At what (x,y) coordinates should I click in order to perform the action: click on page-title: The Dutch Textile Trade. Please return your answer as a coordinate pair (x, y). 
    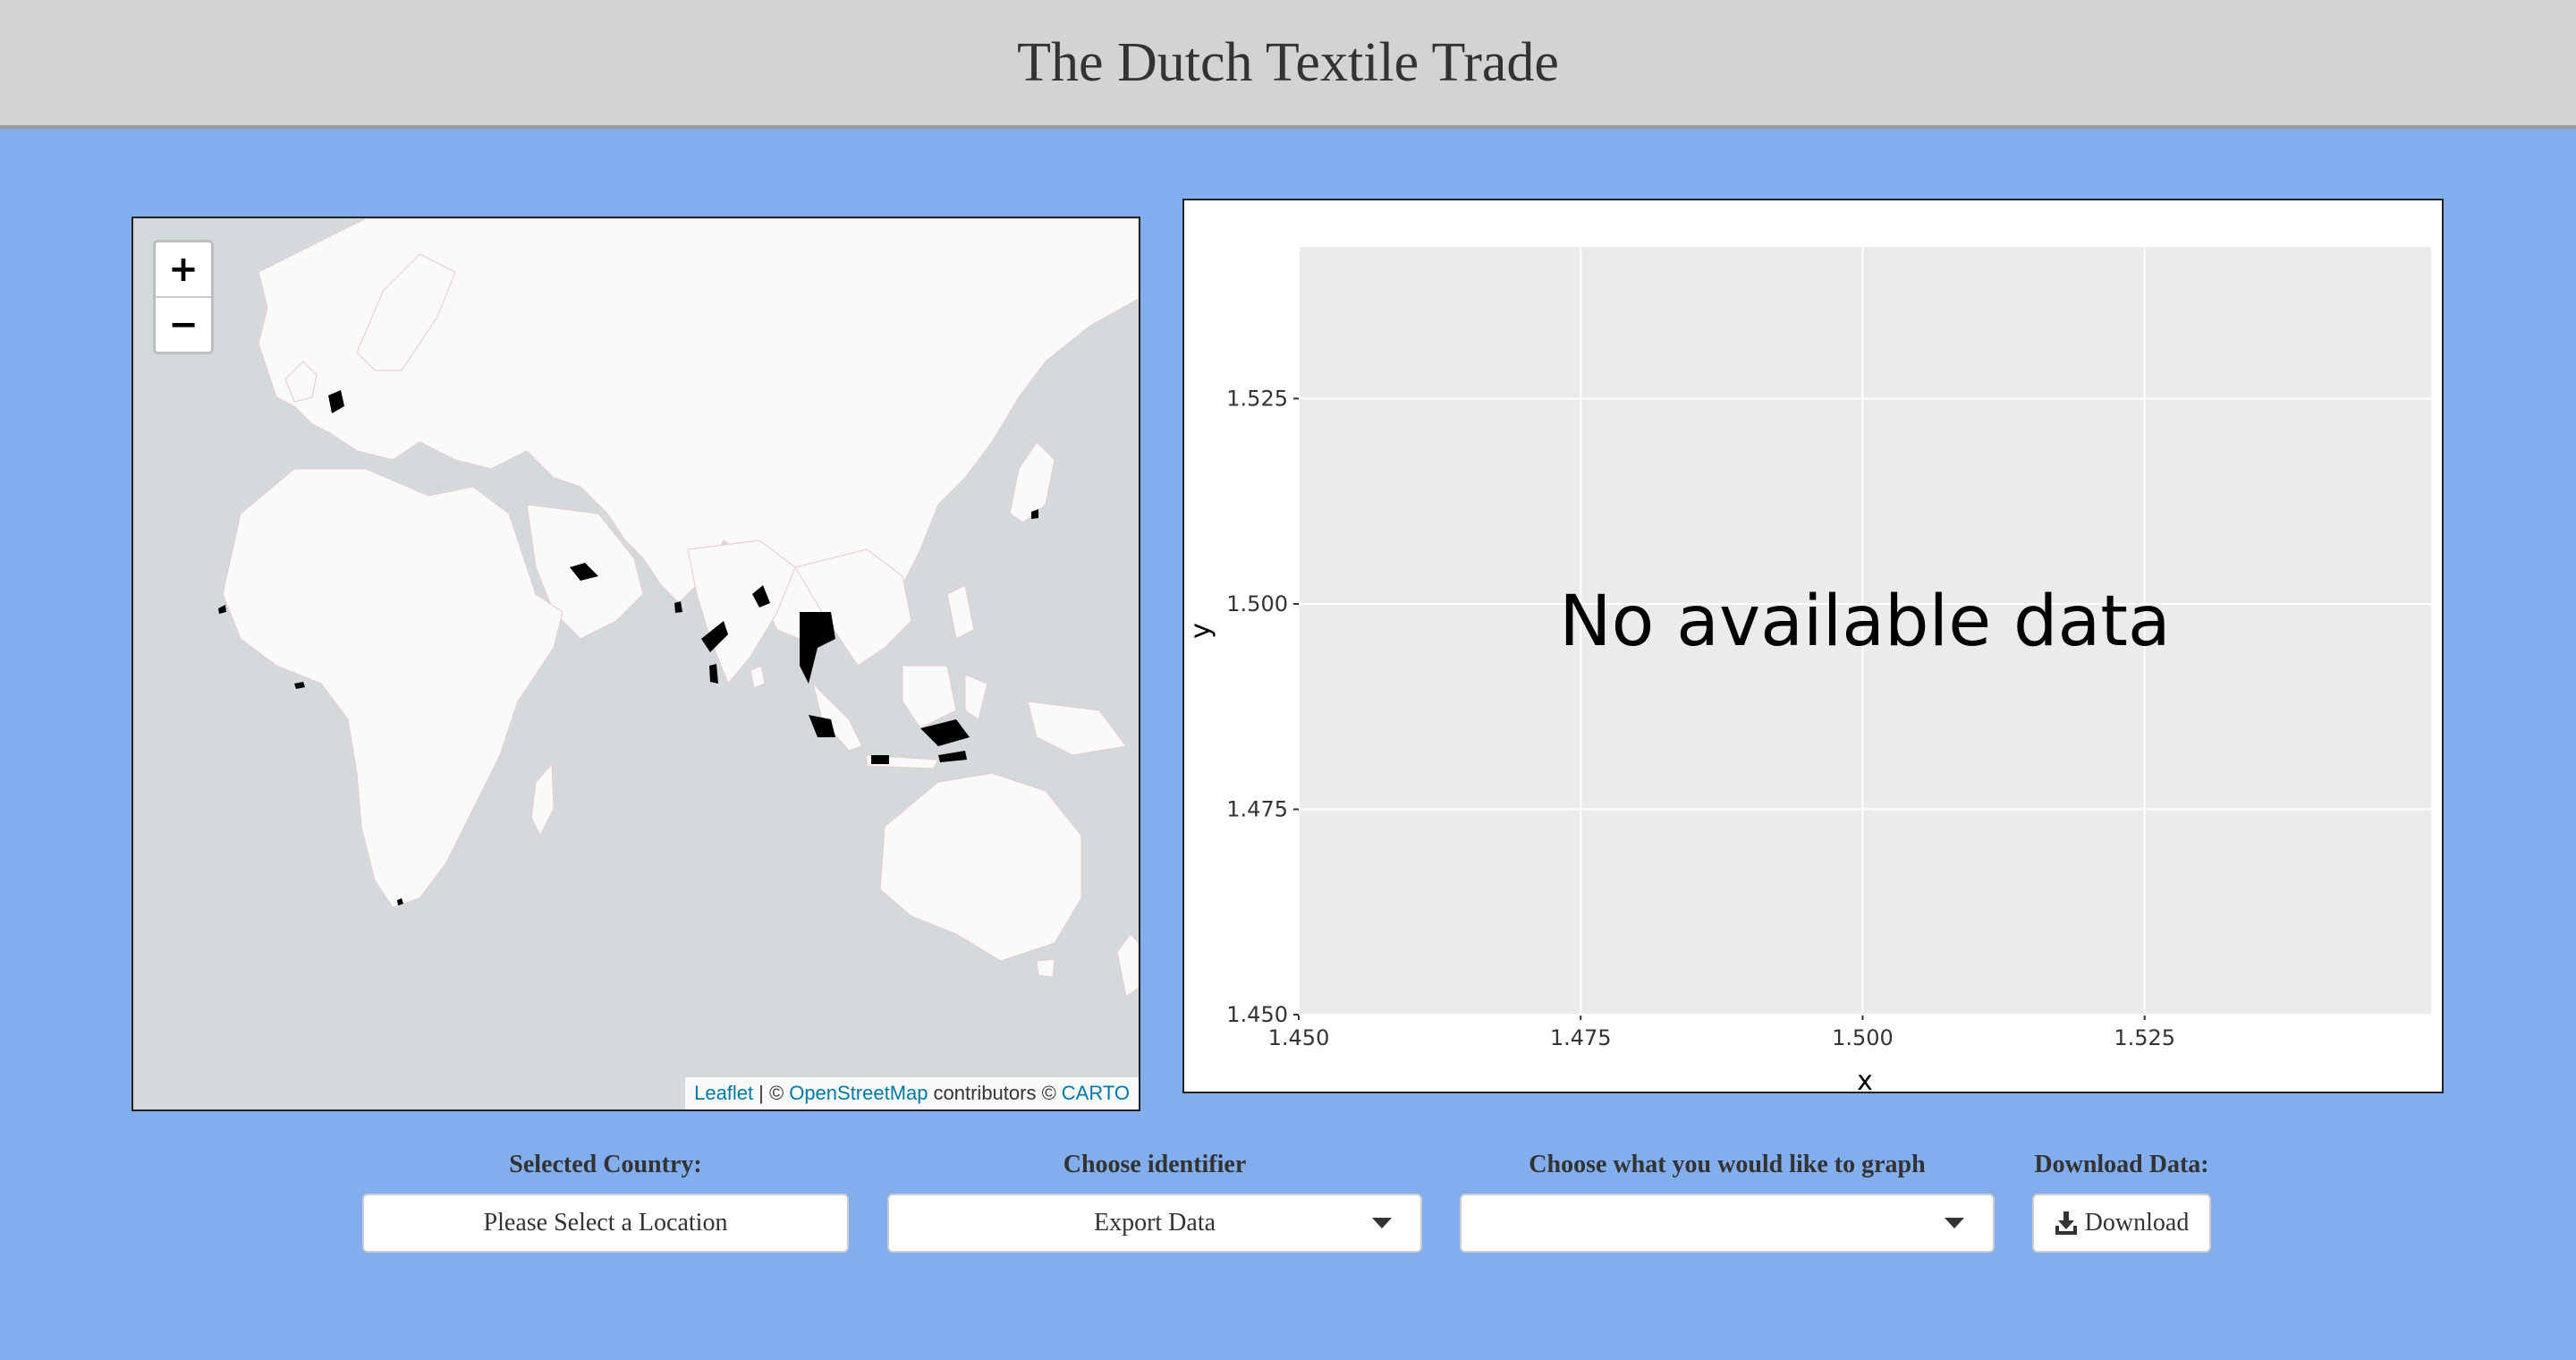
    Looking at the image, I should click on (1288, 62).